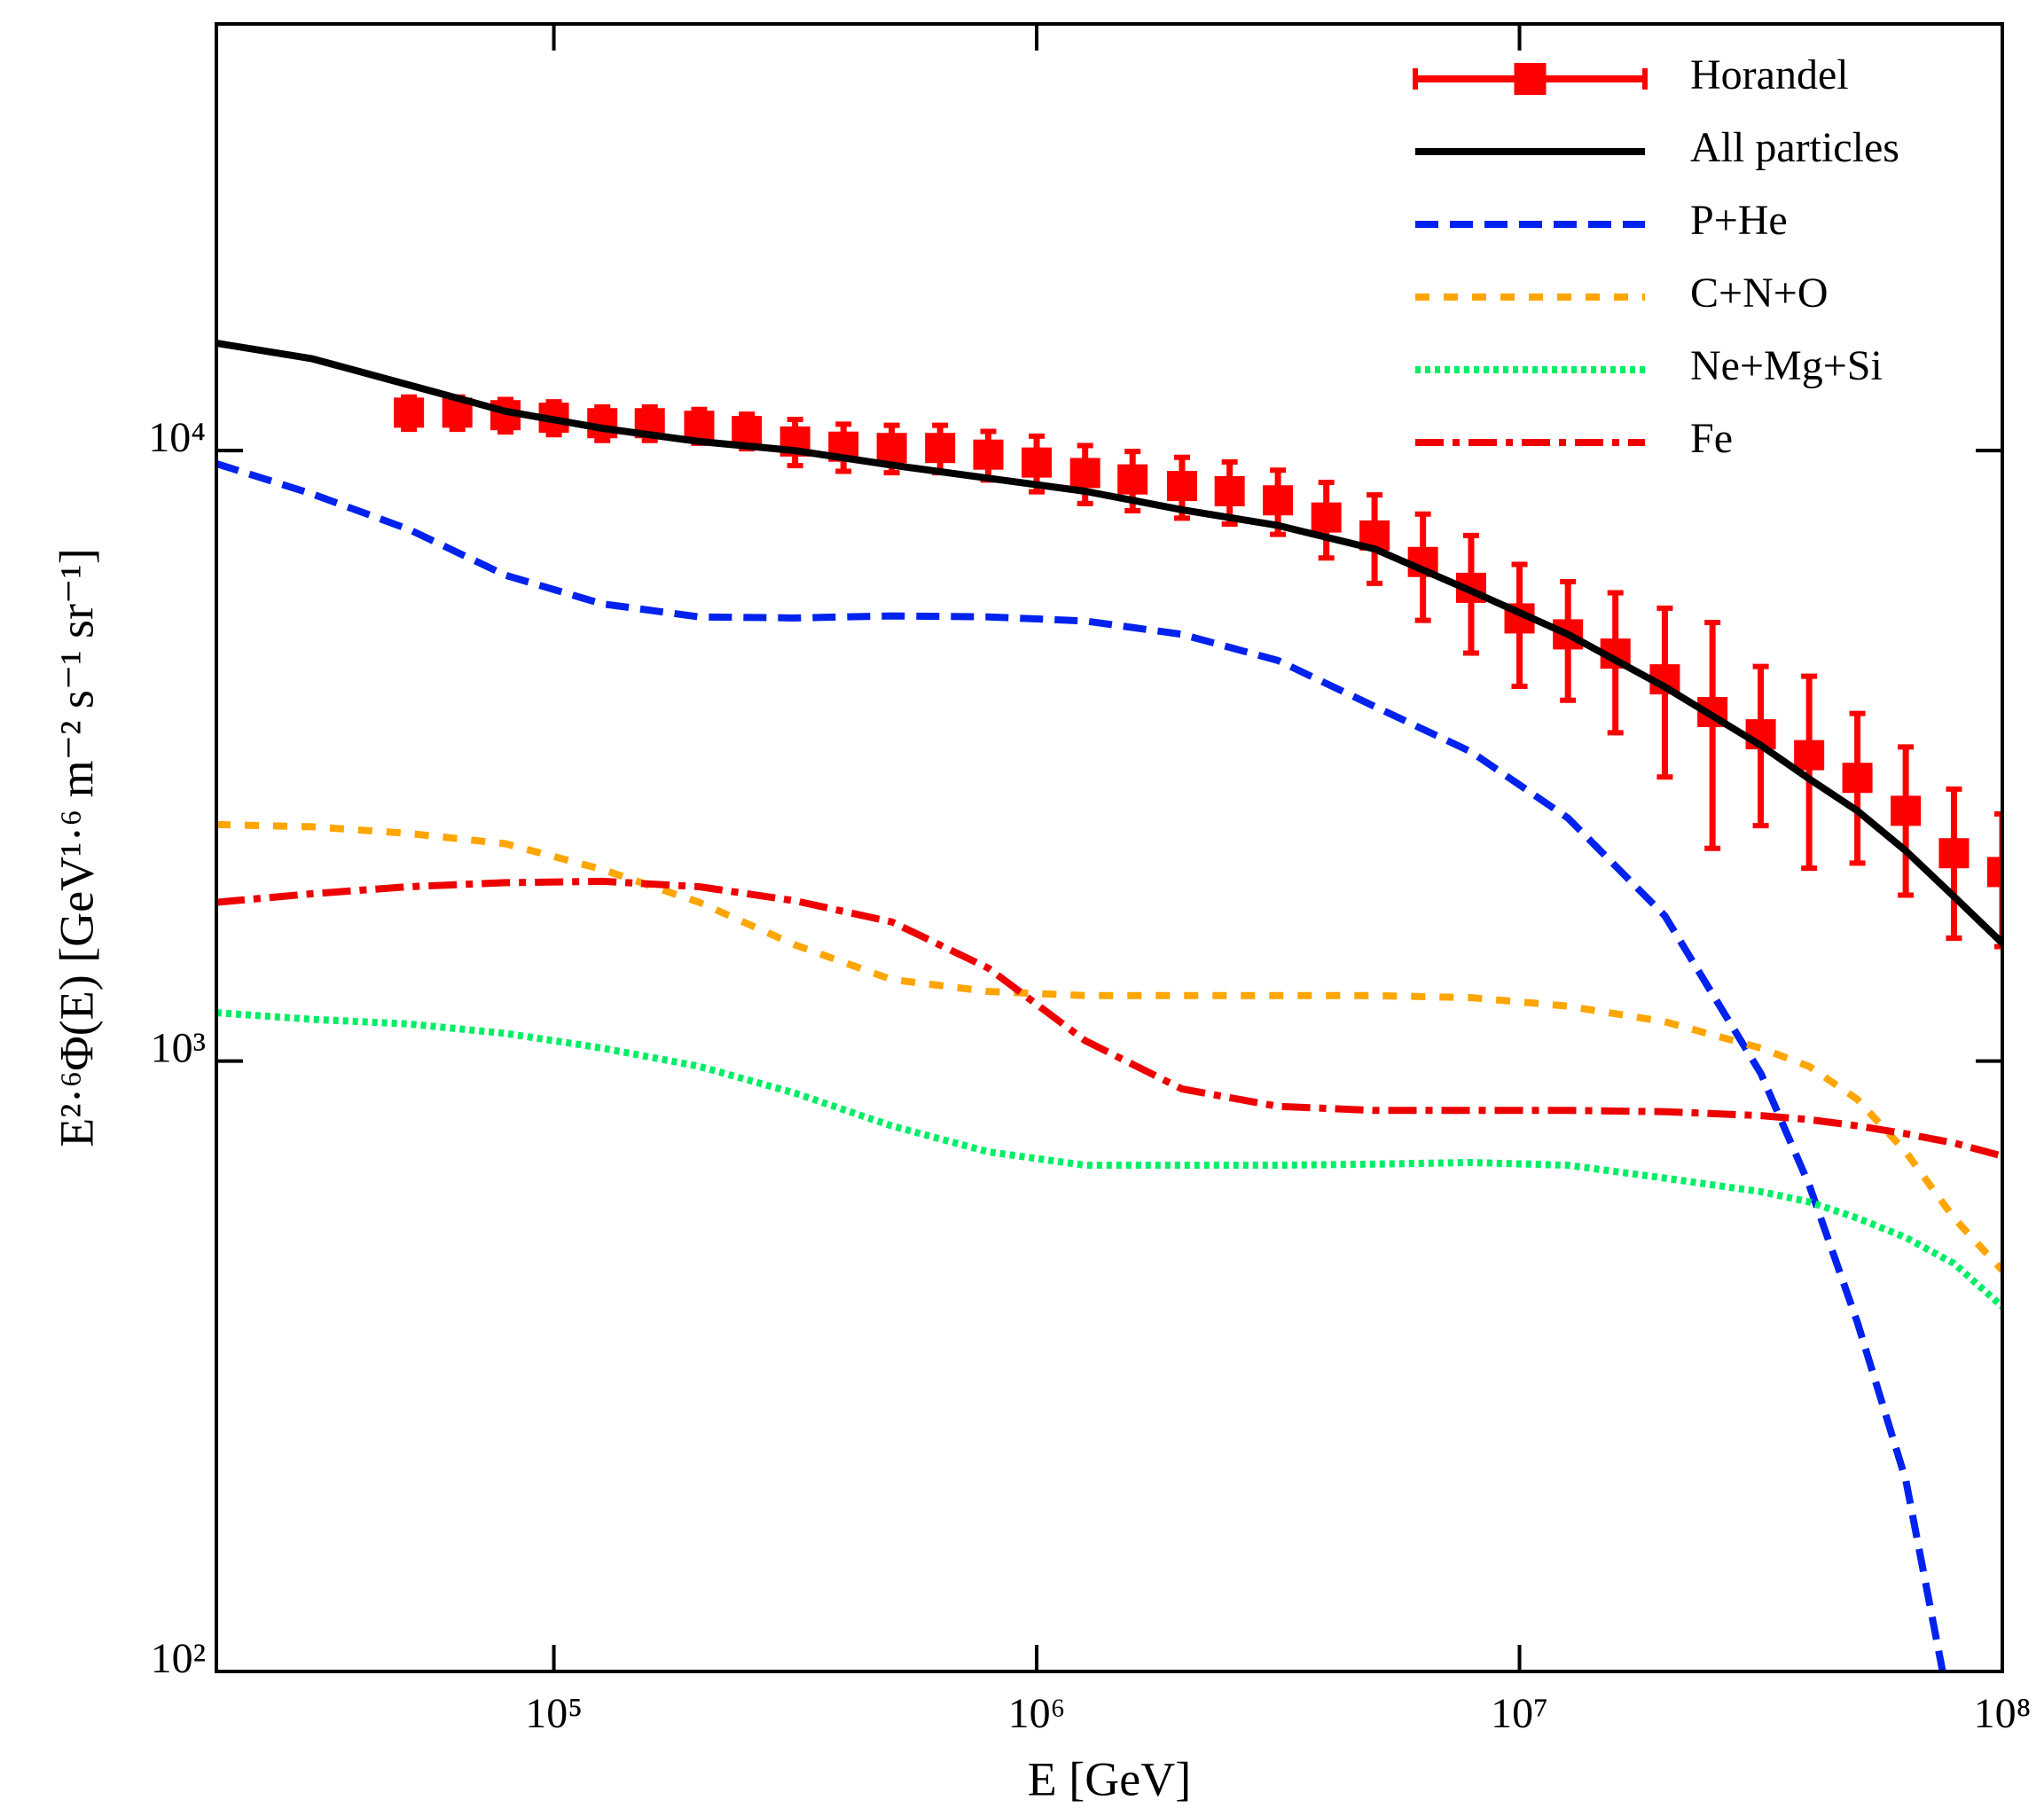  I want to click on legend-label: All particles, so click(1794, 147).